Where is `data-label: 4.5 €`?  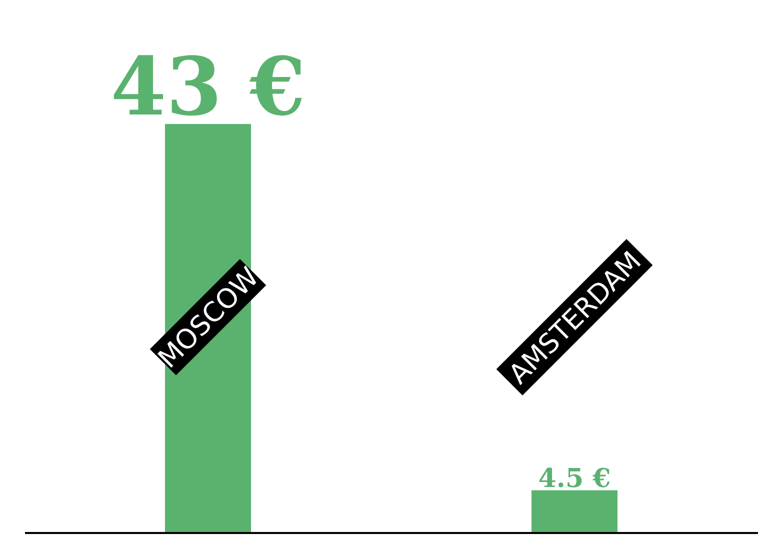 data-label: 4.5 € is located at coordinates (574, 479).